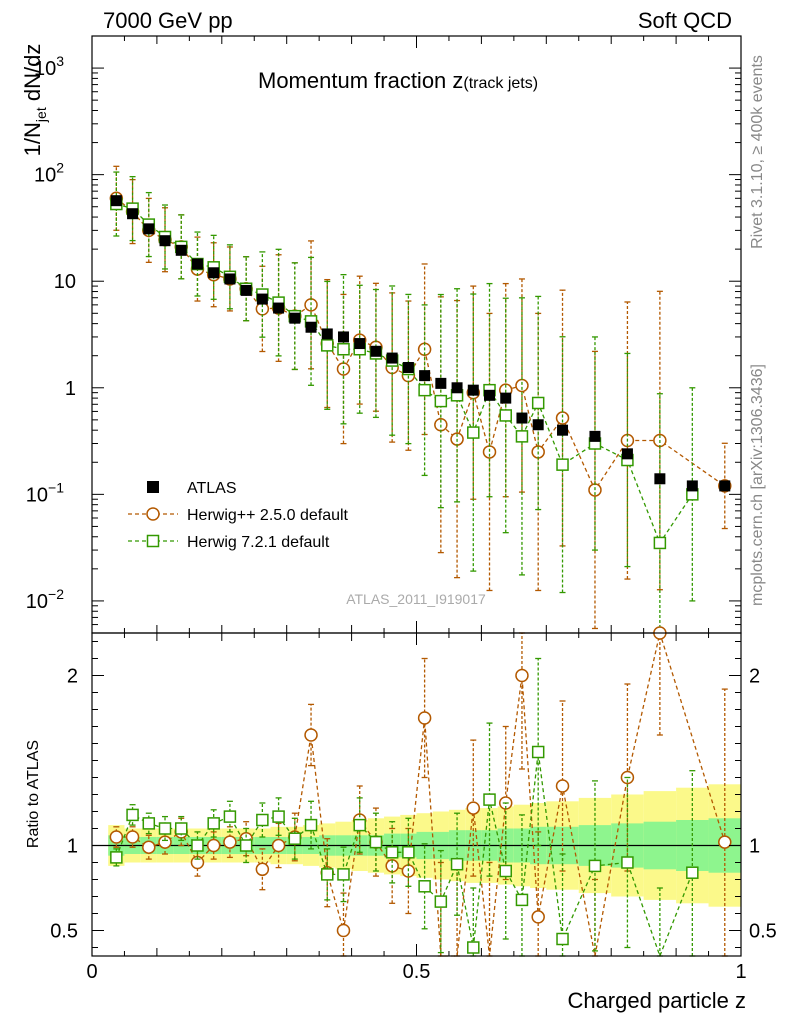 The width and height of the screenshot is (786, 1024). What do you see at coordinates (416, 599) in the screenshot?
I see `analysis-watermark: ATLAS_2011_I919017` at bounding box center [416, 599].